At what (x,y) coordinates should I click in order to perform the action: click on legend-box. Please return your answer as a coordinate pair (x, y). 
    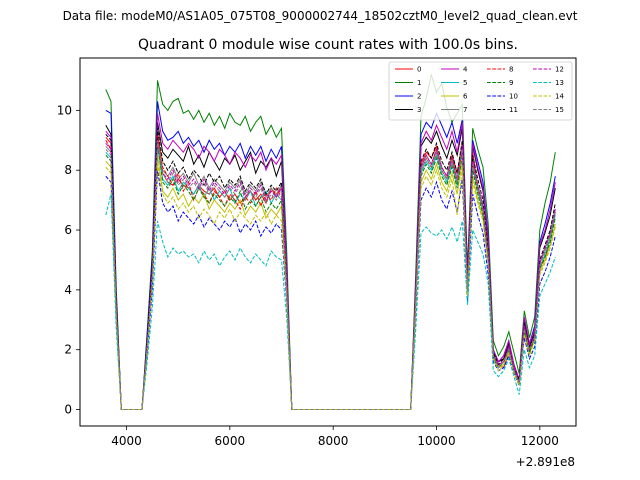
    Looking at the image, I should click on (480, 91).